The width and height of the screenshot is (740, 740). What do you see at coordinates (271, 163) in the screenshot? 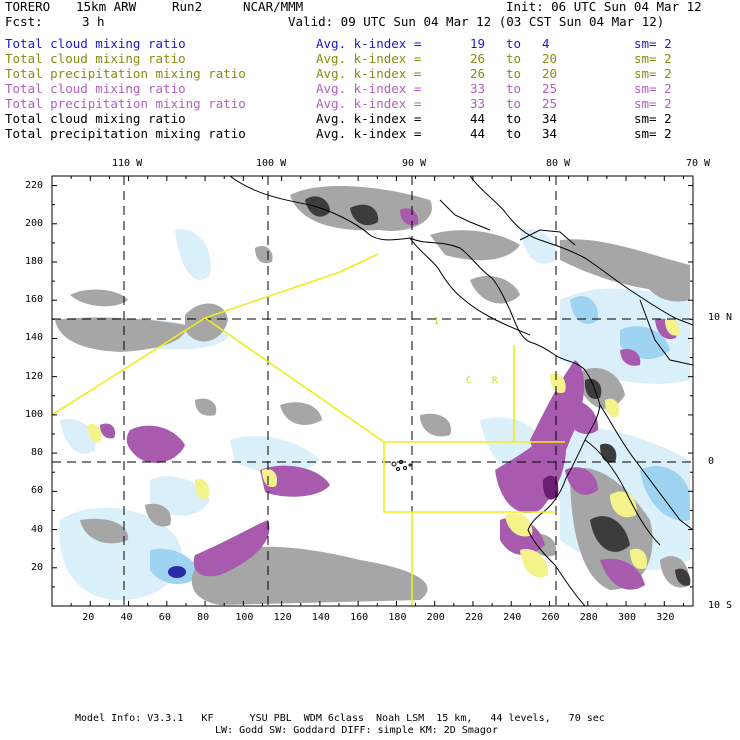
I see `lon-label-100w: 100 W` at bounding box center [271, 163].